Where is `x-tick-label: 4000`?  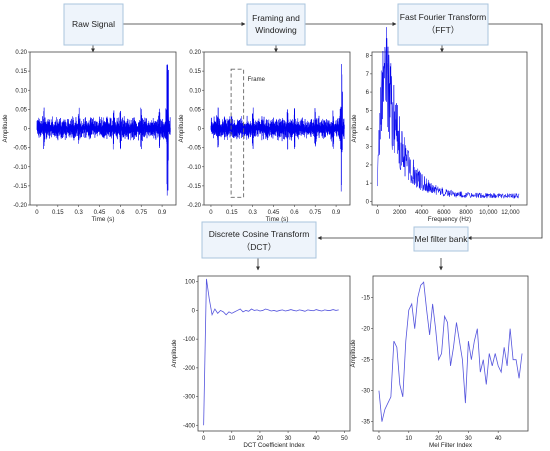
x-tick-label: 4000 is located at coordinates (422, 213).